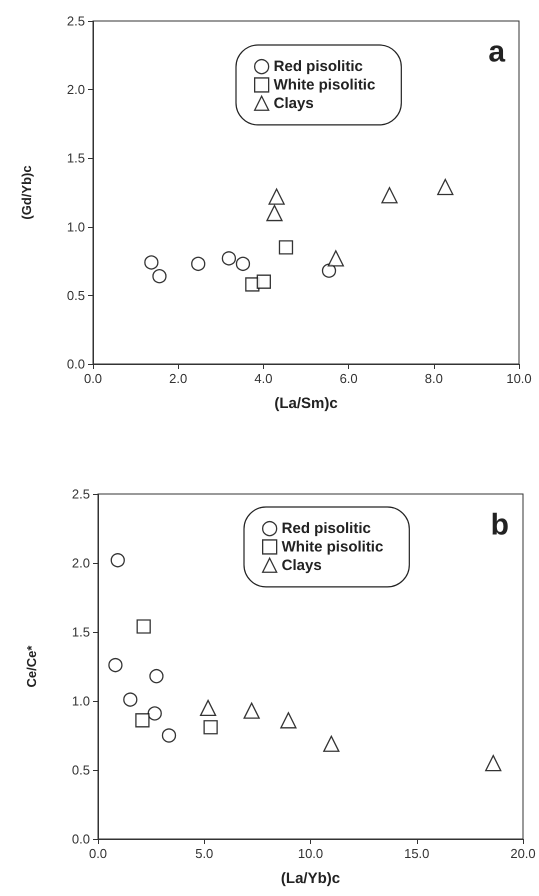  I want to click on x-tick-label: 2.0, so click(178, 378).